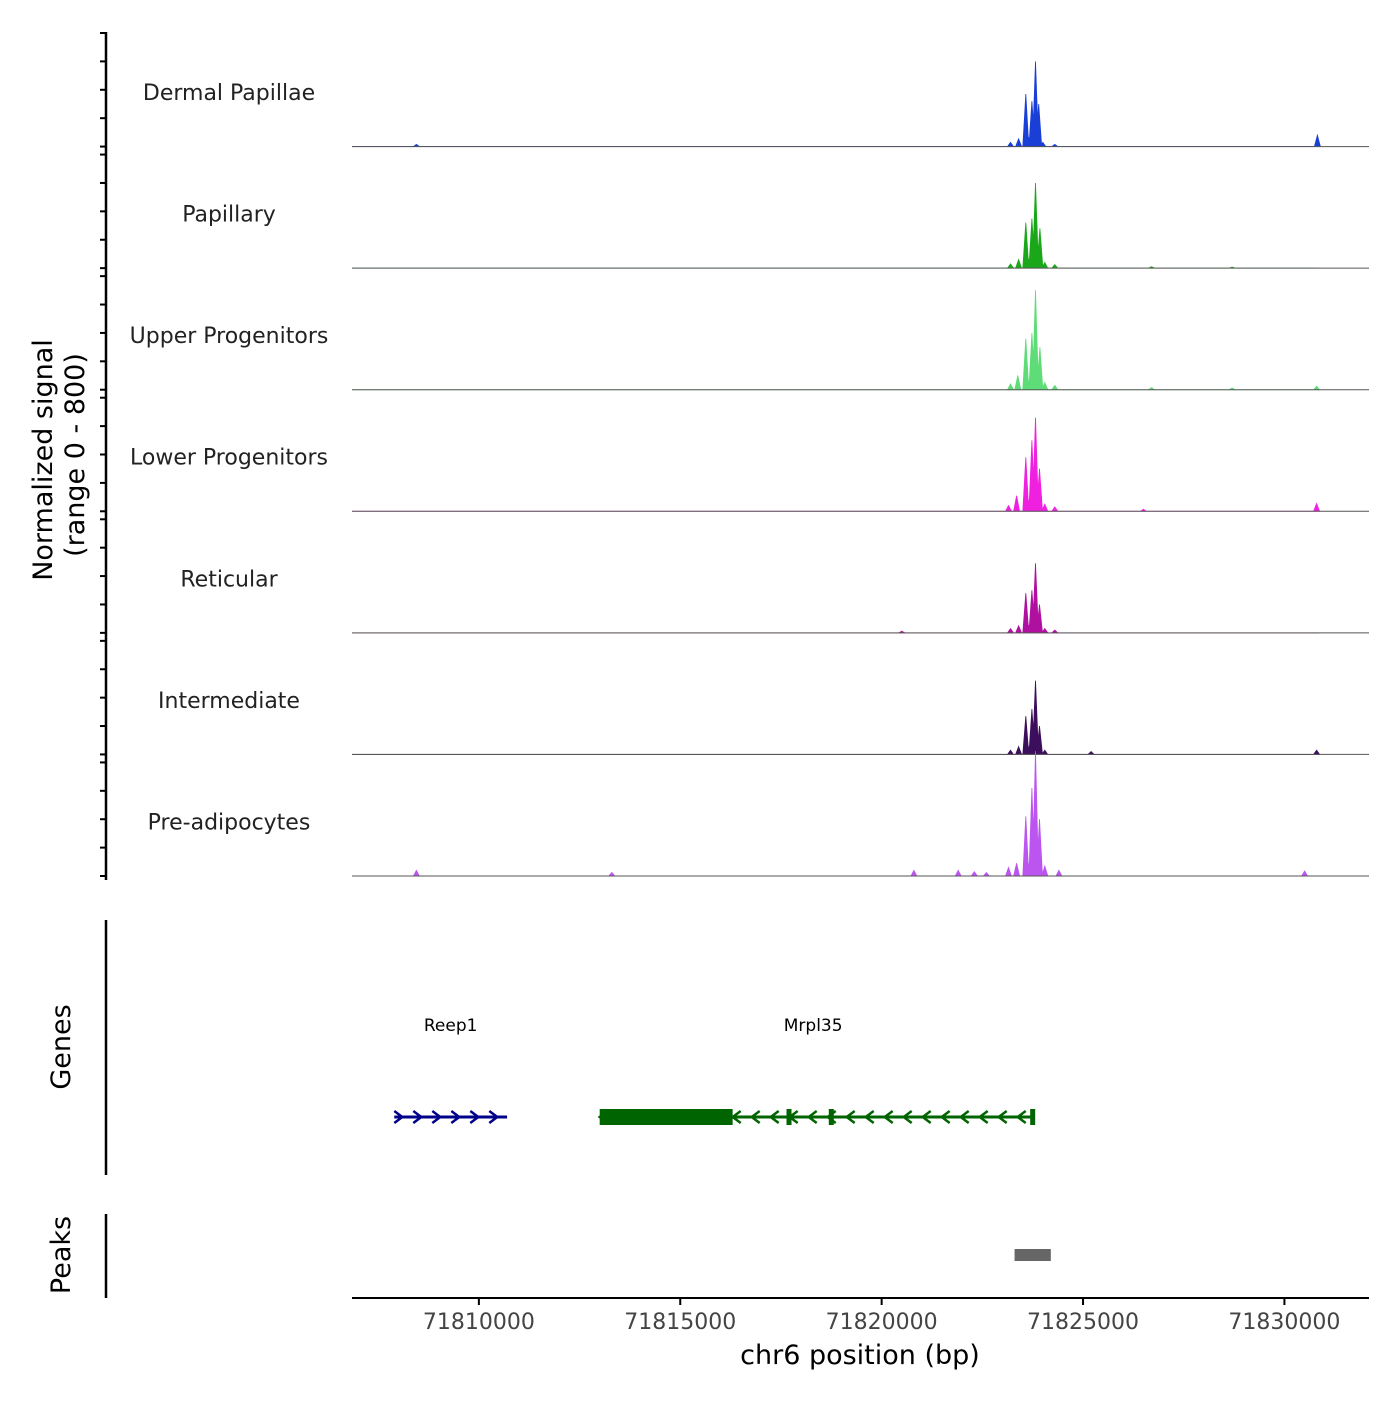  Describe the element at coordinates (1284, 1322) in the screenshot. I see `x-tick-label: 71830000` at that location.